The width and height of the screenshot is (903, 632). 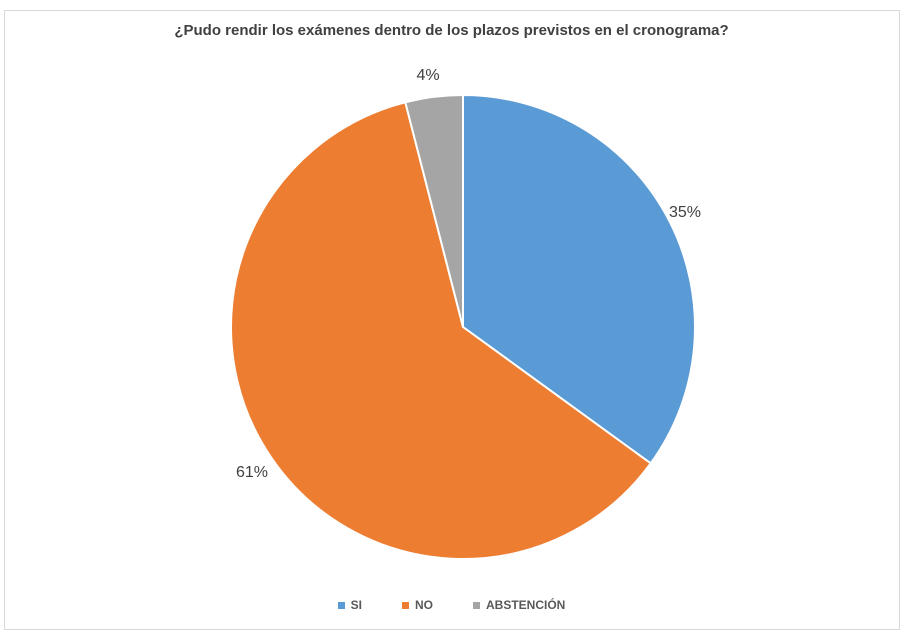 I want to click on legend-label: SI, so click(x=356, y=605).